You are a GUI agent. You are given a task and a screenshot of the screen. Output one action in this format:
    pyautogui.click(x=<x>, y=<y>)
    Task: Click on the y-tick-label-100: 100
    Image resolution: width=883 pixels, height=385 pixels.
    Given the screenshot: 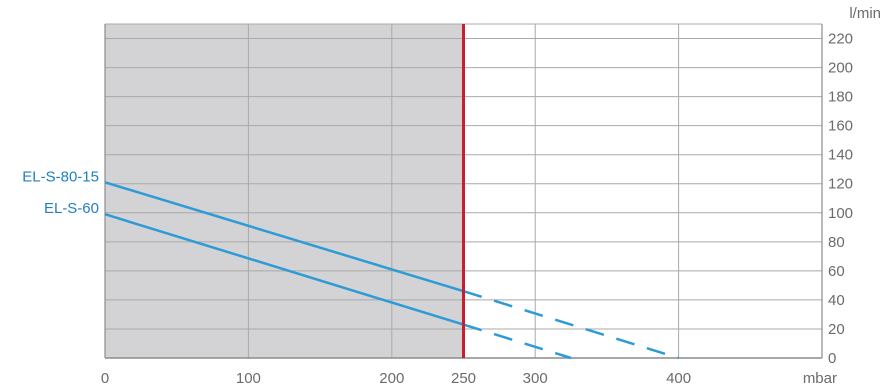 What is the action you would take?
    pyautogui.click(x=840, y=213)
    